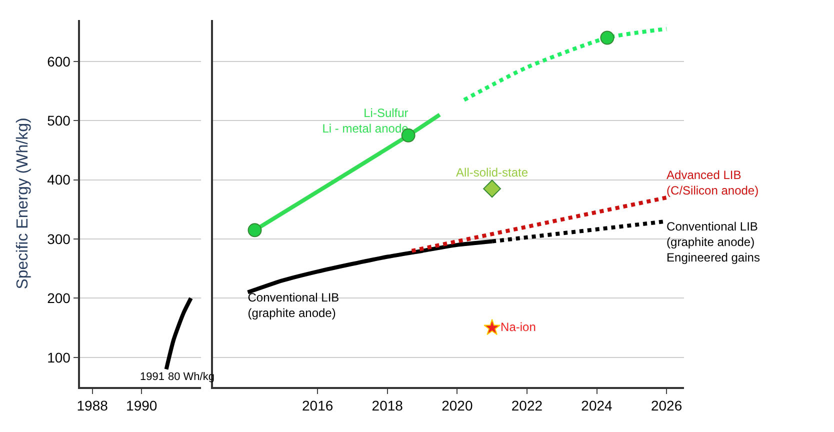 This screenshot has width=834, height=432. What do you see at coordinates (59, 180) in the screenshot?
I see `y-tick-label: 400` at bounding box center [59, 180].